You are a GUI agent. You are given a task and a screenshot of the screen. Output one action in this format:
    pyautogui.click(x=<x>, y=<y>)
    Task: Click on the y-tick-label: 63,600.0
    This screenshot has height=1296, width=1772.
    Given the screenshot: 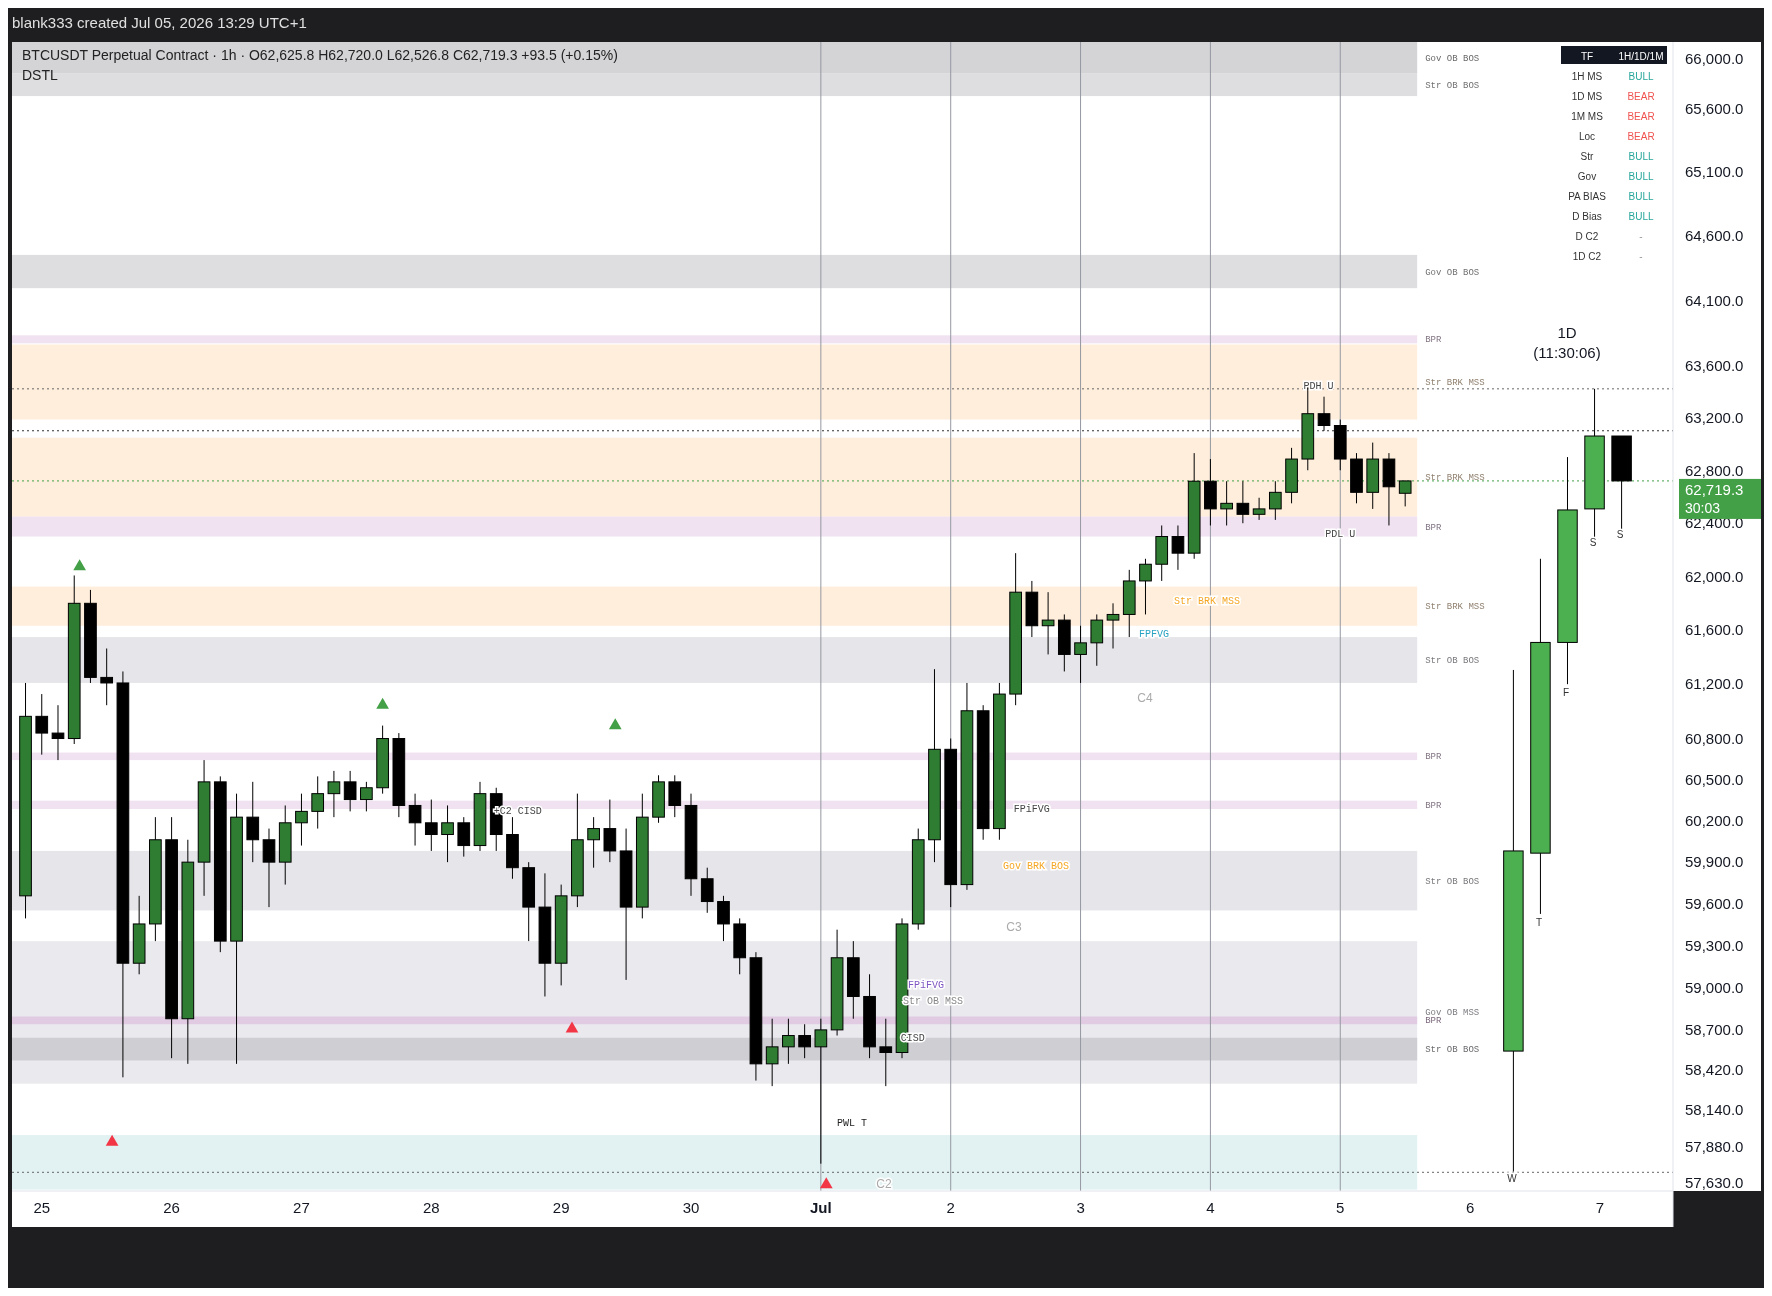 What is the action you would take?
    pyautogui.click(x=1714, y=365)
    